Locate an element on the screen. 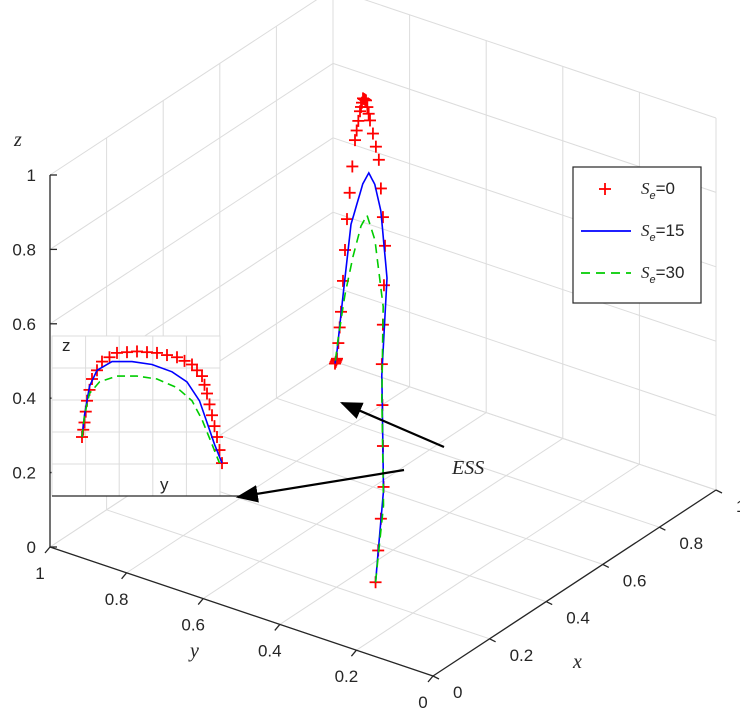 The height and width of the screenshot is (708, 740). y-axis-line is located at coordinates (241, 611).